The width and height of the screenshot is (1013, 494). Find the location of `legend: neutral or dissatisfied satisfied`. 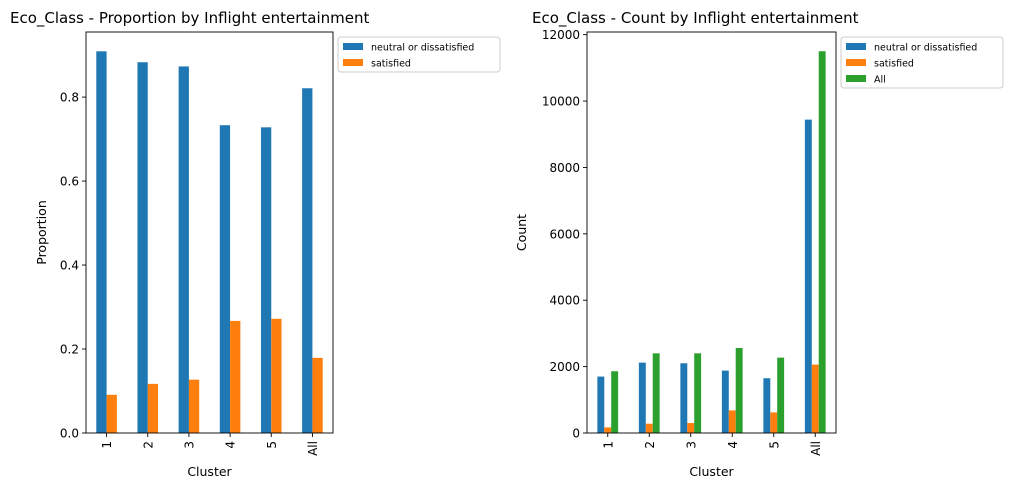

legend: neutral or dissatisfied satisfied is located at coordinates (419, 54).